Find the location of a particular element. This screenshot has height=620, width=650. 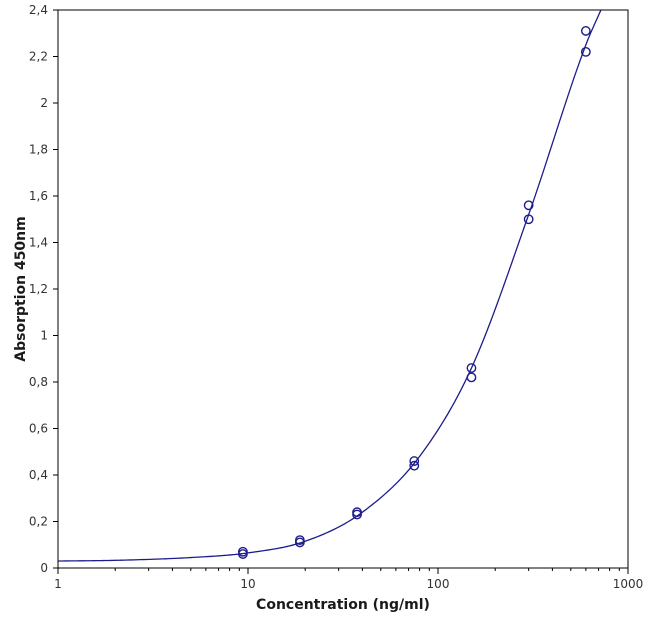

y-axis-title: Absorption 450nm is located at coordinates (21, 288).